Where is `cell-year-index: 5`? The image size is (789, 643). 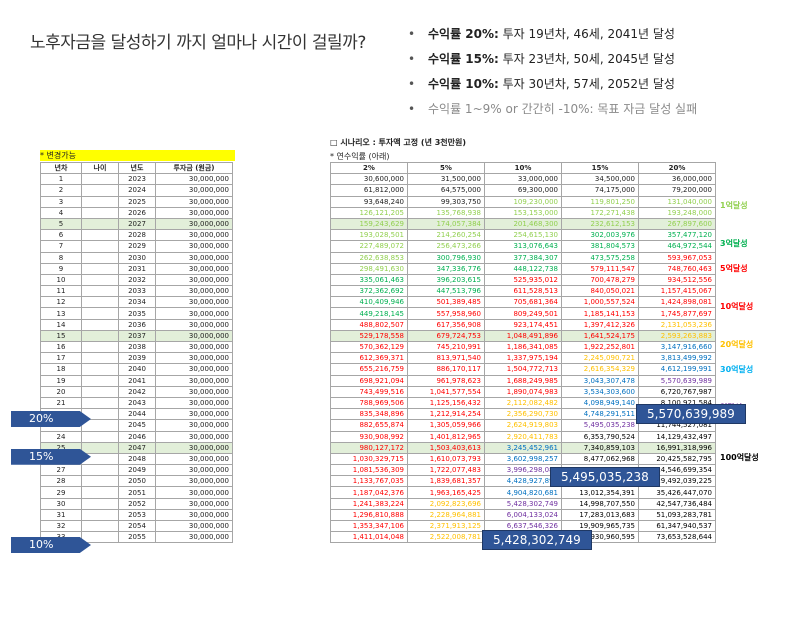
cell-year-index: 5 is located at coordinates (61, 224).